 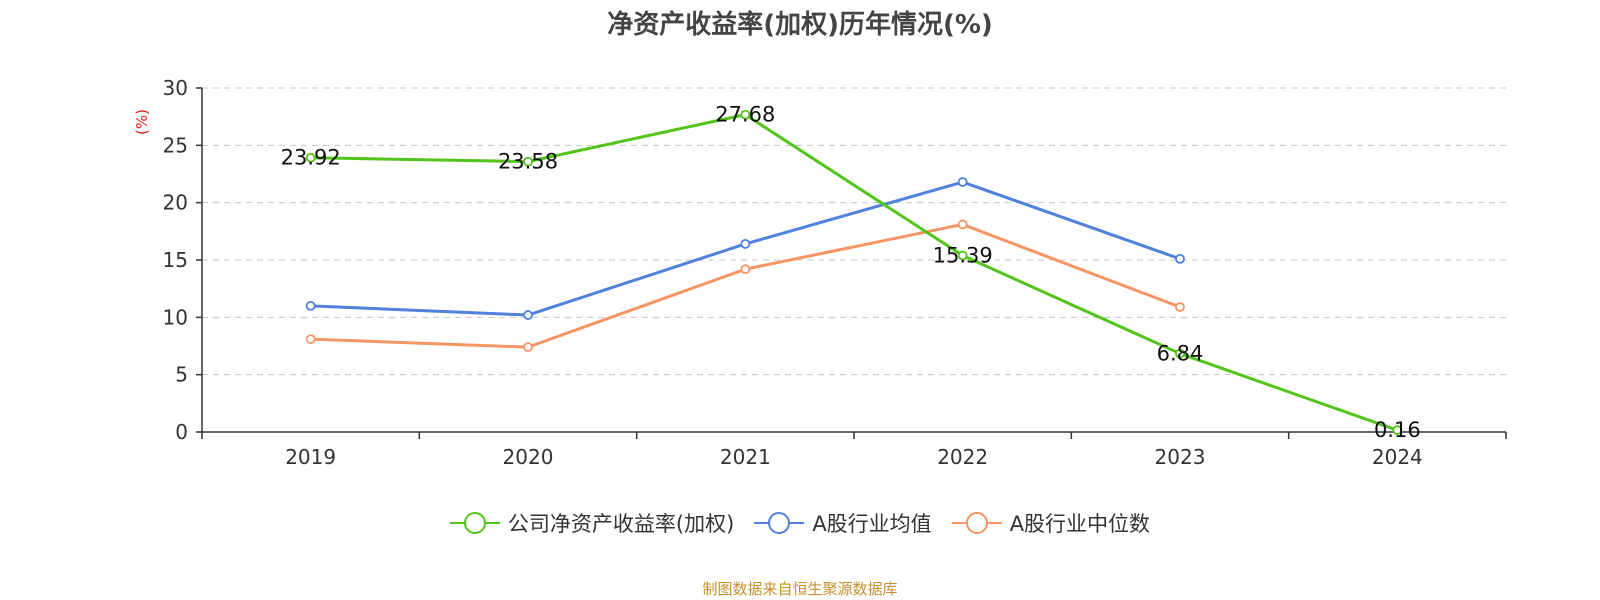 What do you see at coordinates (1397, 457) in the screenshot?
I see `x-tick-label: 2024` at bounding box center [1397, 457].